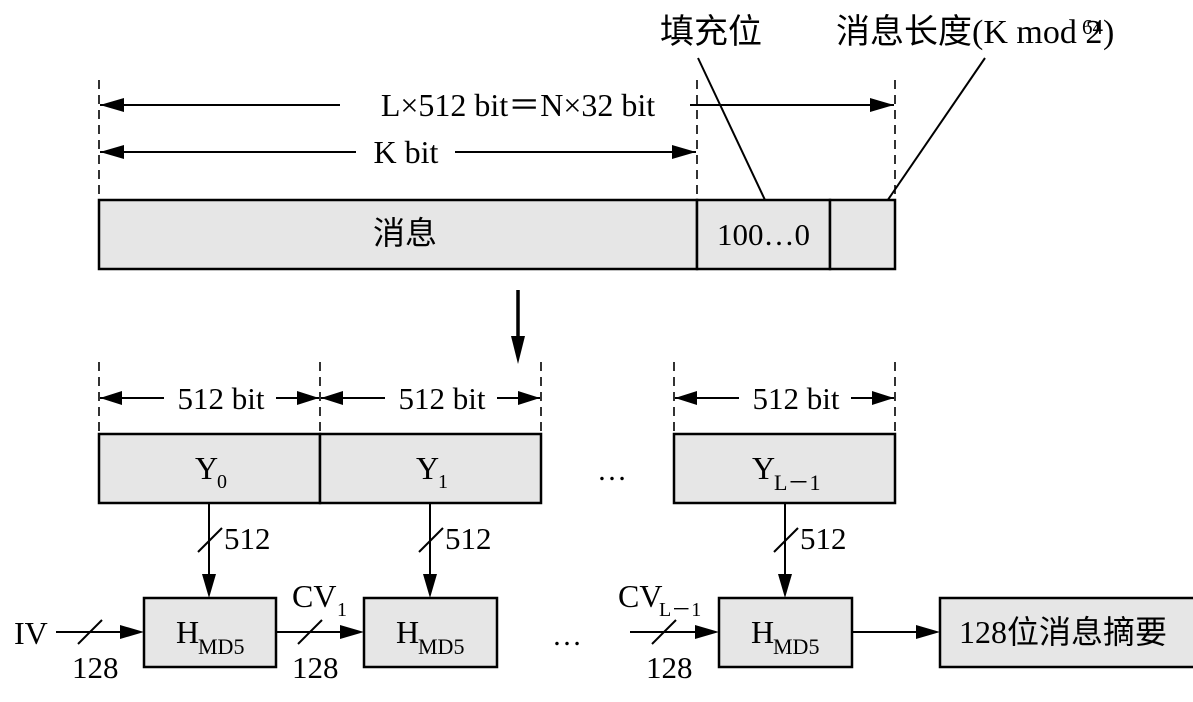 This screenshot has width=1193, height=702. I want to click on h-md5-3-subscript: MD5, so click(796, 646).